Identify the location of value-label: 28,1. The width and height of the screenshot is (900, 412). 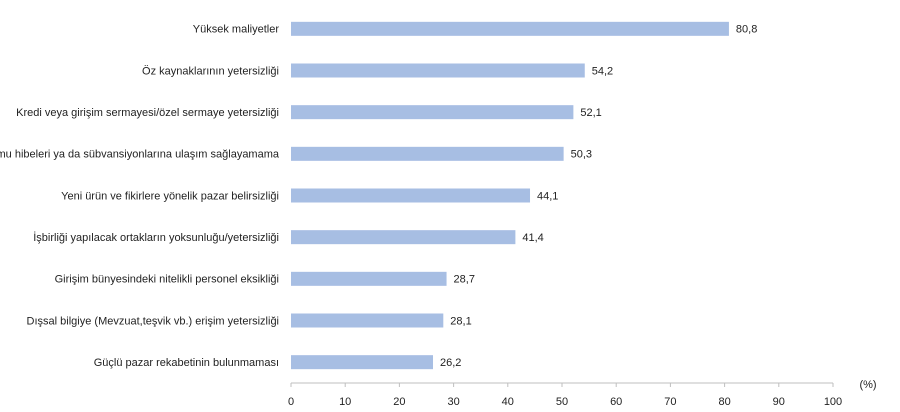
(460, 321).